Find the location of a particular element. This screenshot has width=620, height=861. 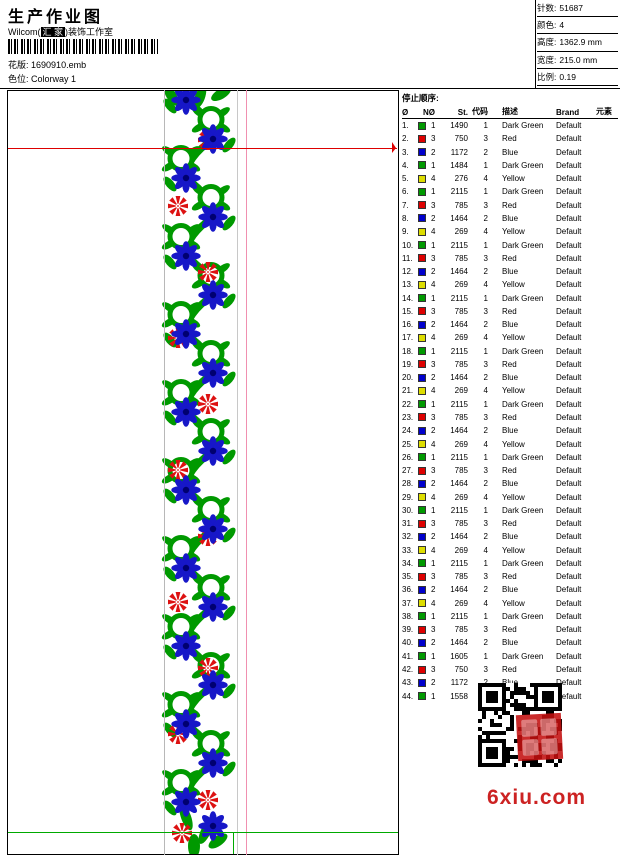

header-separator is located at coordinates (310, 88).